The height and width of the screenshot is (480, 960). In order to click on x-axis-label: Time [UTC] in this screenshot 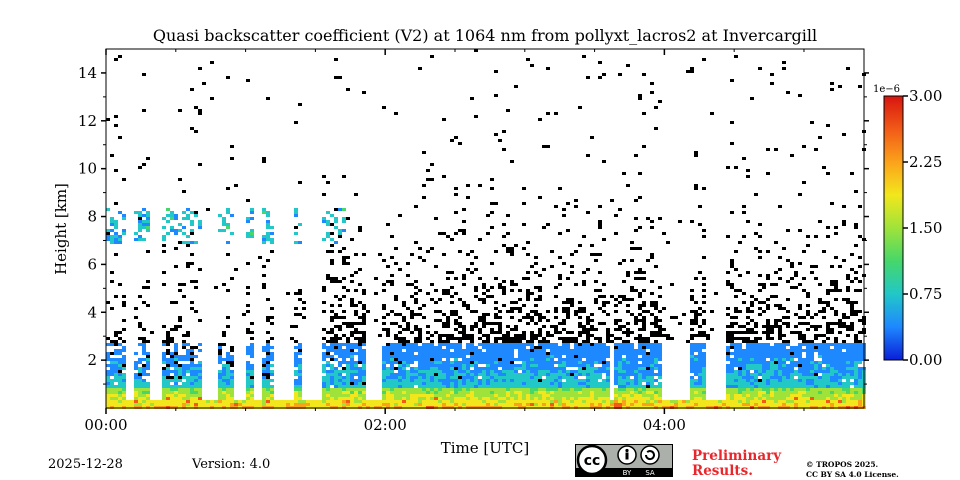, I will do `click(485, 448)`.